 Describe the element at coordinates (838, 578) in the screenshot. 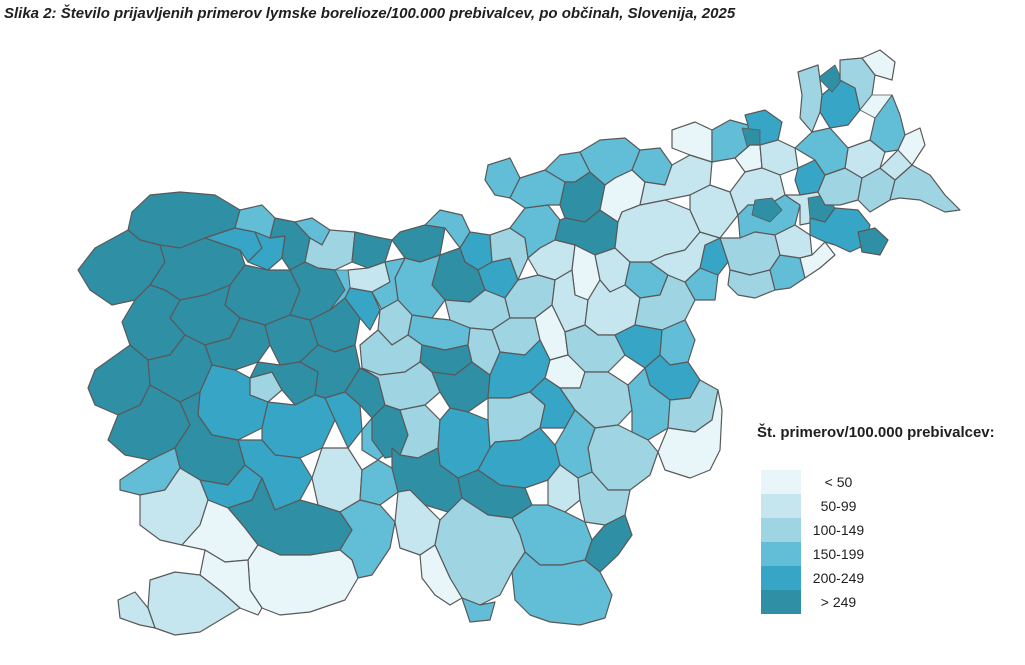

I see `legend-label: 200-249` at that location.